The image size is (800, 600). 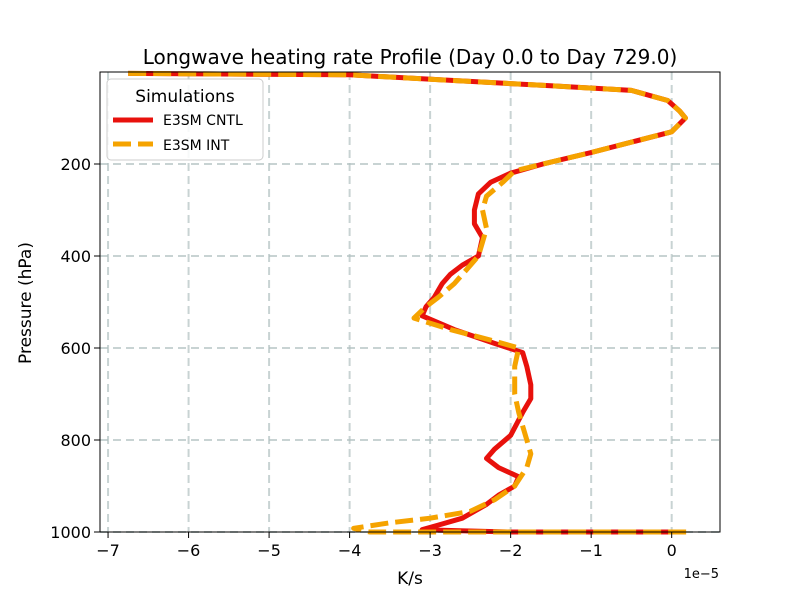 I want to click on x-axis-offset-label: 1e−5, so click(x=701, y=574).